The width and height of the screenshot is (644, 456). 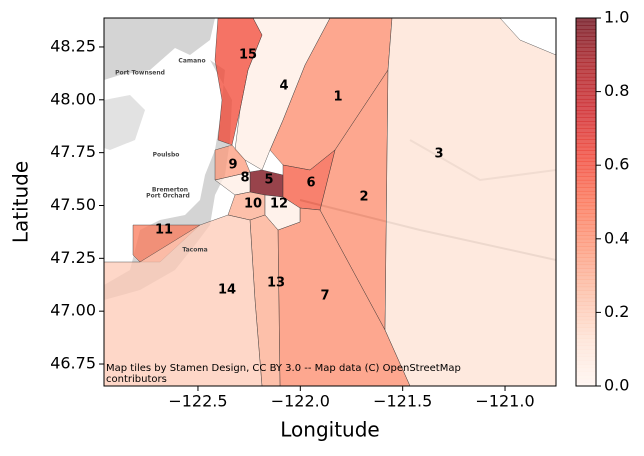 What do you see at coordinates (337, 97) in the screenshot?
I see `region-label: 1` at bounding box center [337, 97].